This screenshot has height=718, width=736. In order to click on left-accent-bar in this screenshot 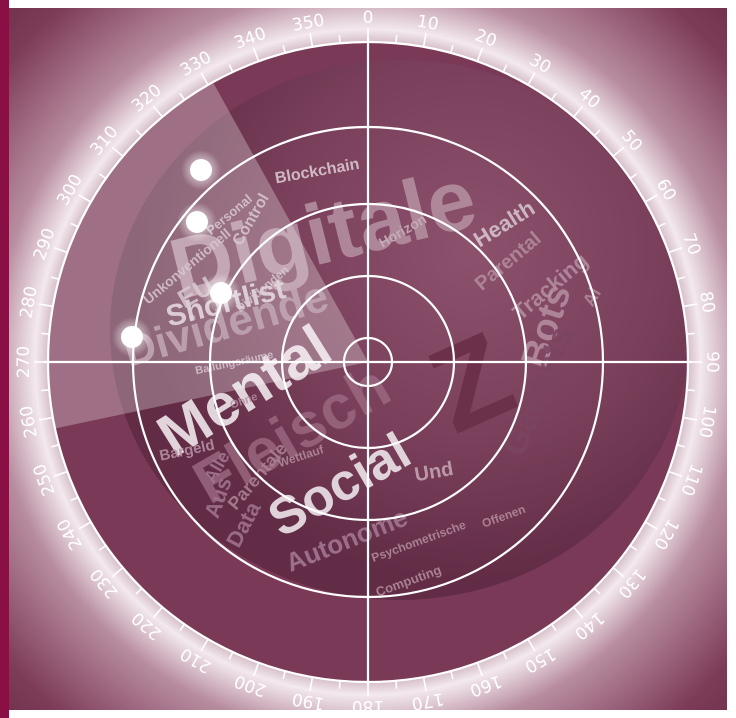, I will do `click(4, 359)`.